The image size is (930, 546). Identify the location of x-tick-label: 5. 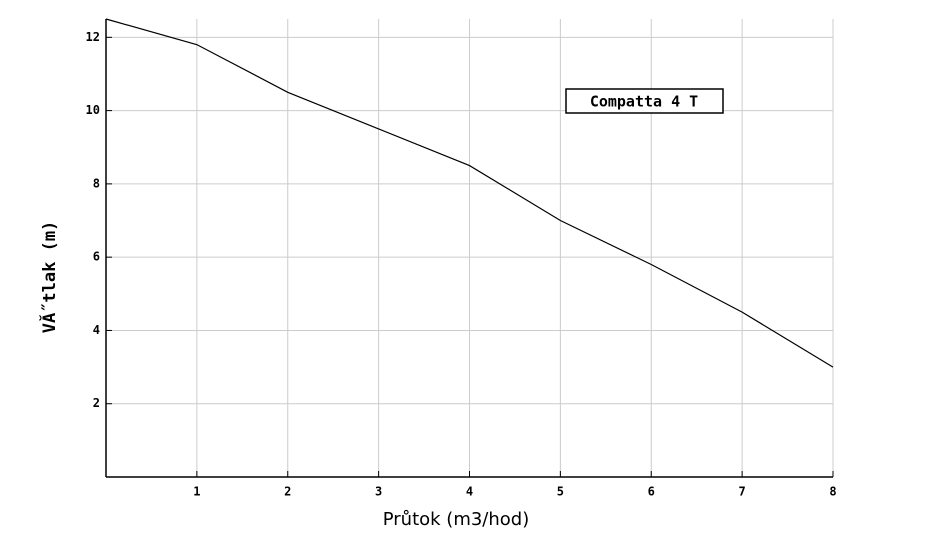
(560, 492).